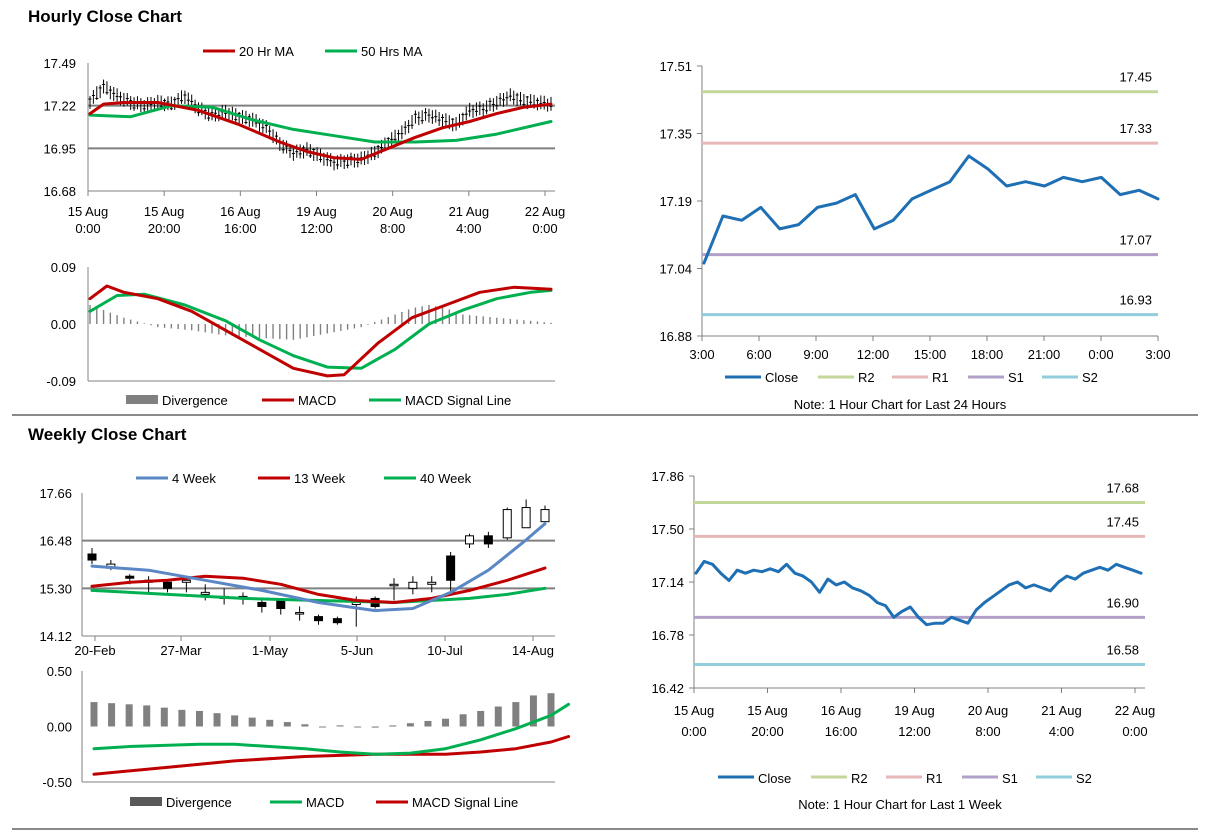 Image resolution: width=1212 pixels, height=834 pixels. I want to click on weekly-macd-y-tick: 0.00, so click(59, 727).